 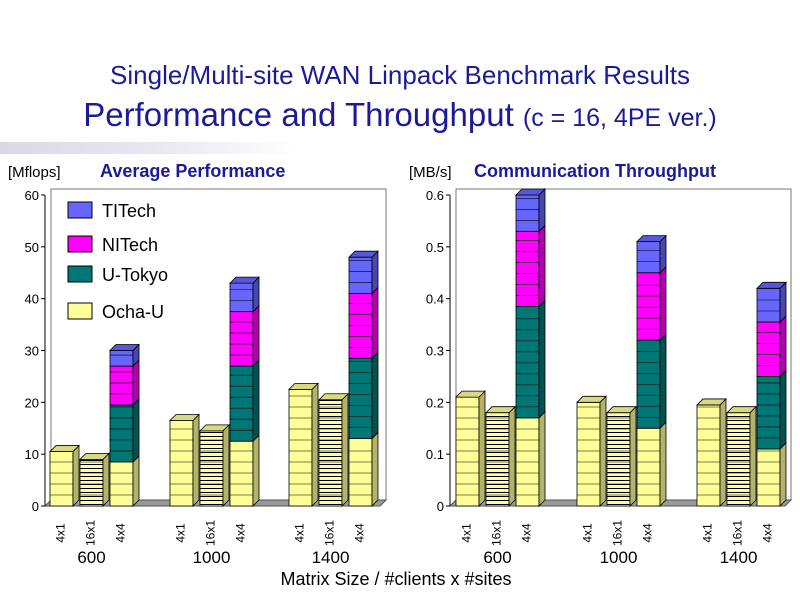 What do you see at coordinates (129, 211) in the screenshot?
I see `legend-label: TITech` at bounding box center [129, 211].